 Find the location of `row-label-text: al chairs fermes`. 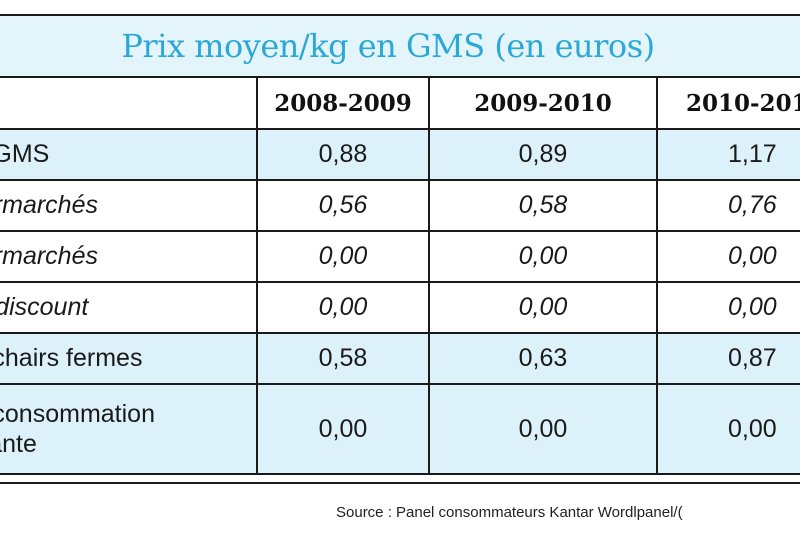

row-label-text: al chairs fermes is located at coordinates (72, 358).